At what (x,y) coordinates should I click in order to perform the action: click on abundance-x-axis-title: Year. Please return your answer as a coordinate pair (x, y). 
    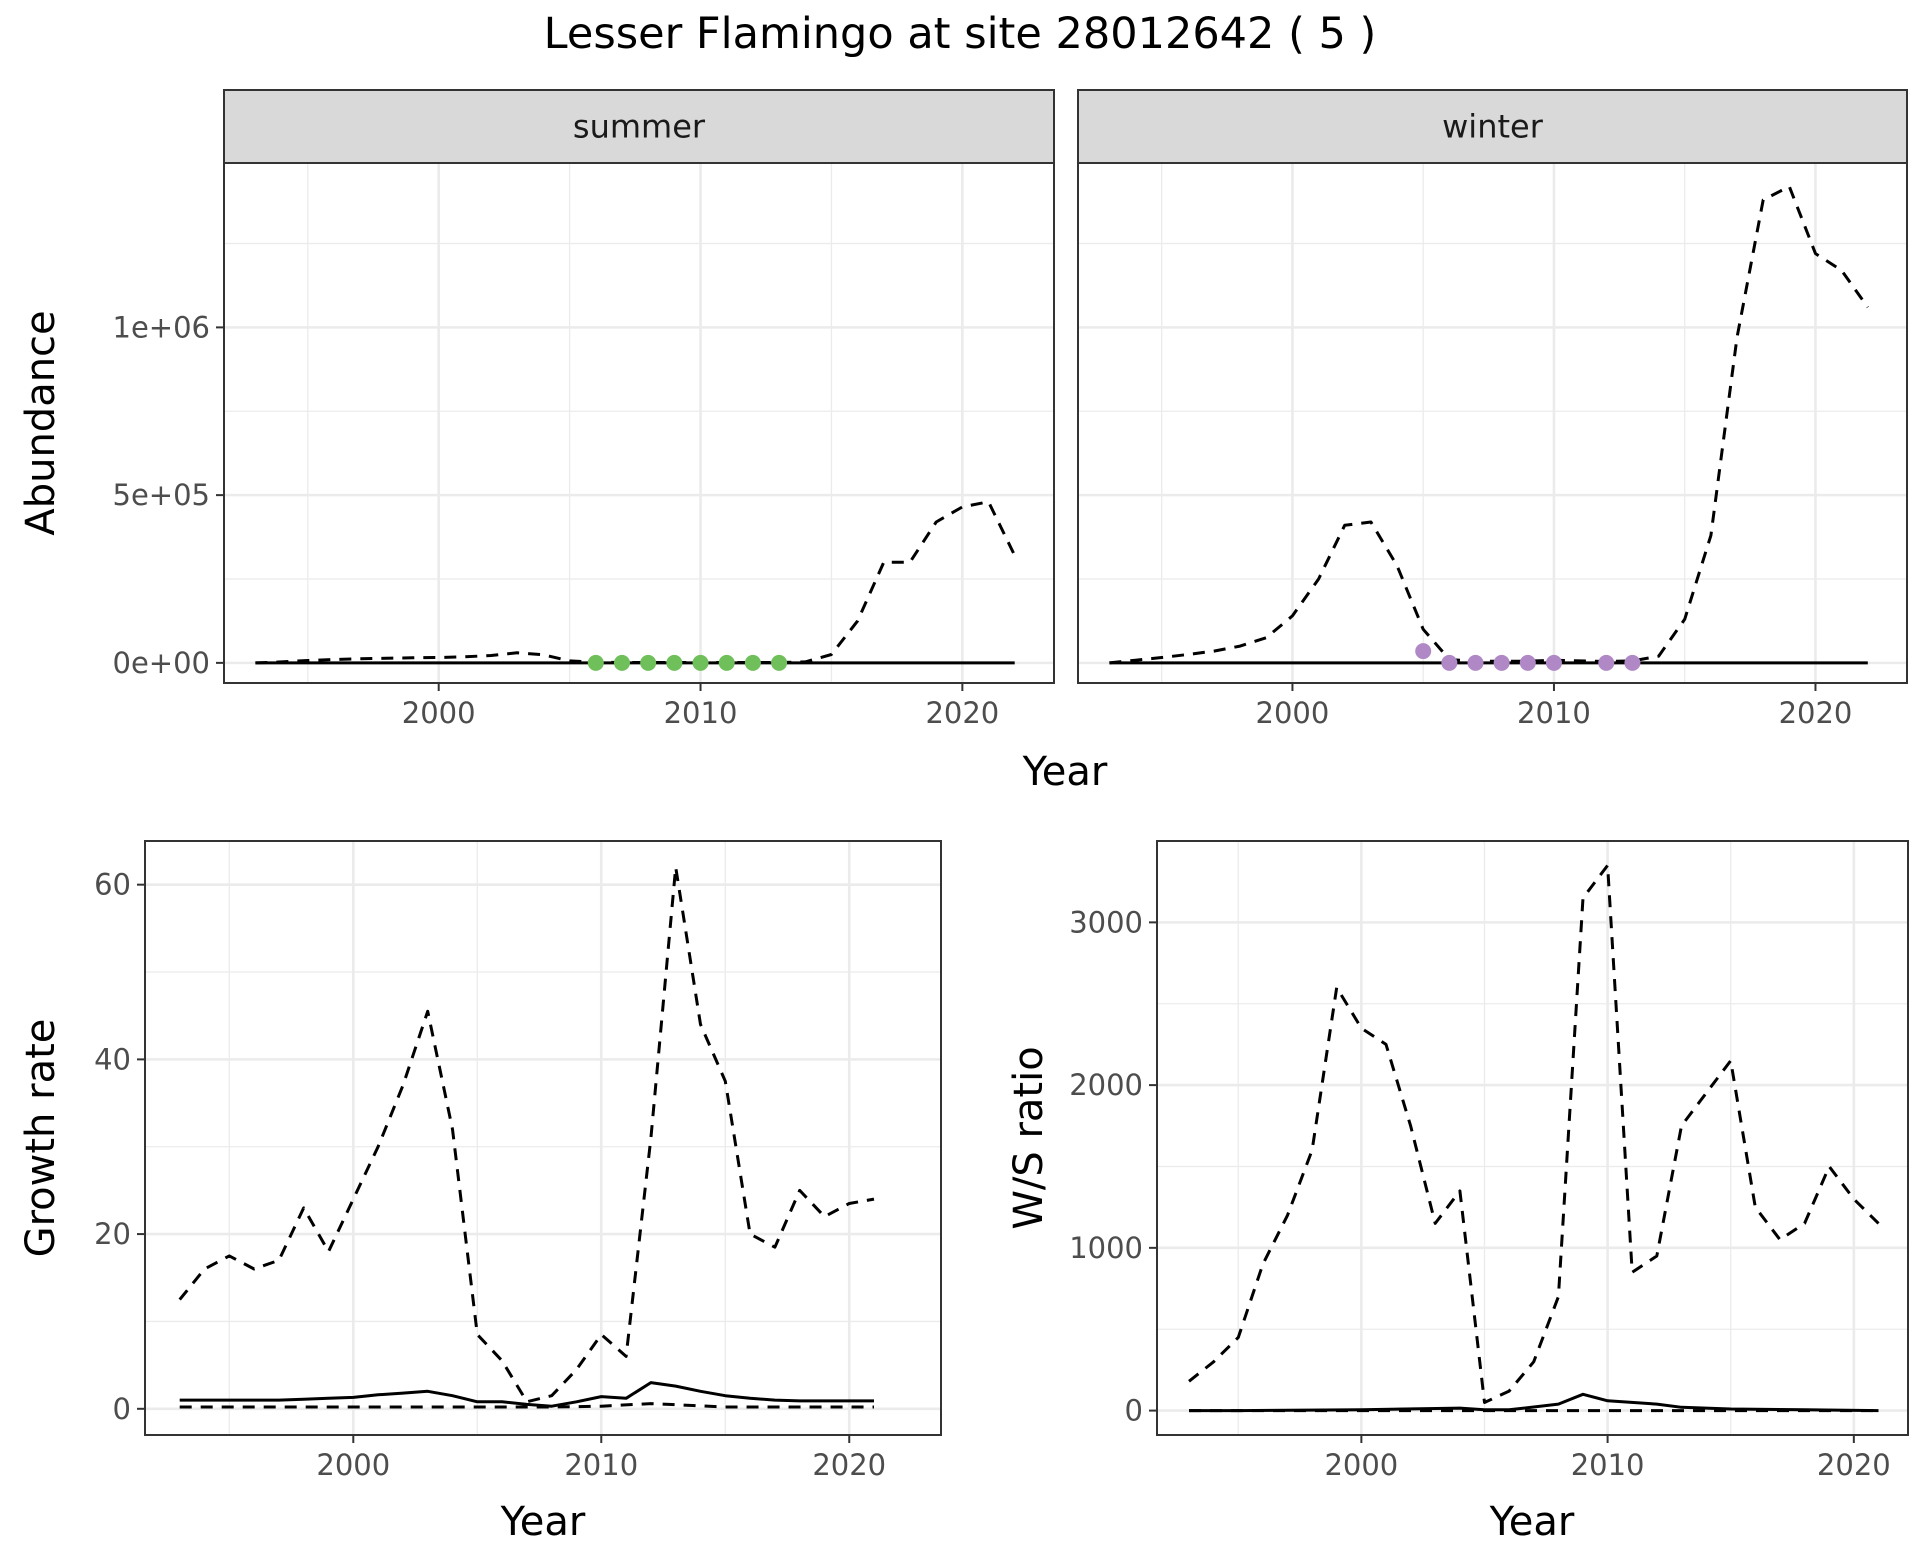
    Looking at the image, I should click on (1065, 772).